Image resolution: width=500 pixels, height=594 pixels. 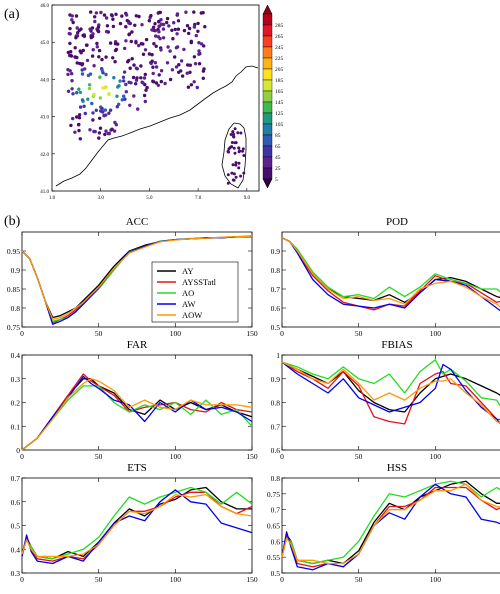 What do you see at coordinates (279, 103) in the screenshot?
I see `colorbar-label: 145` at bounding box center [279, 103].